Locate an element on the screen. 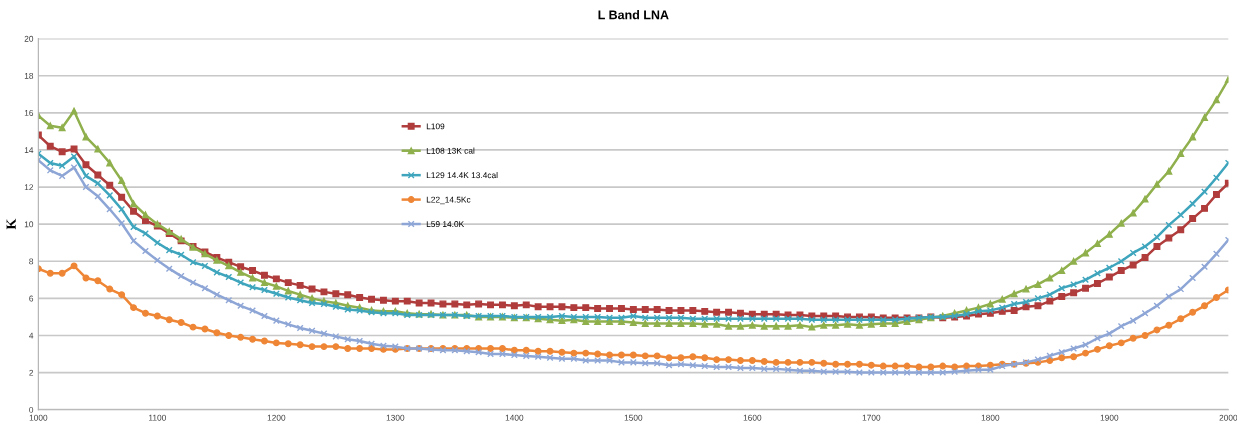 This screenshot has height=429, width=1237. y-tick-label: 10 is located at coordinates (29, 224).